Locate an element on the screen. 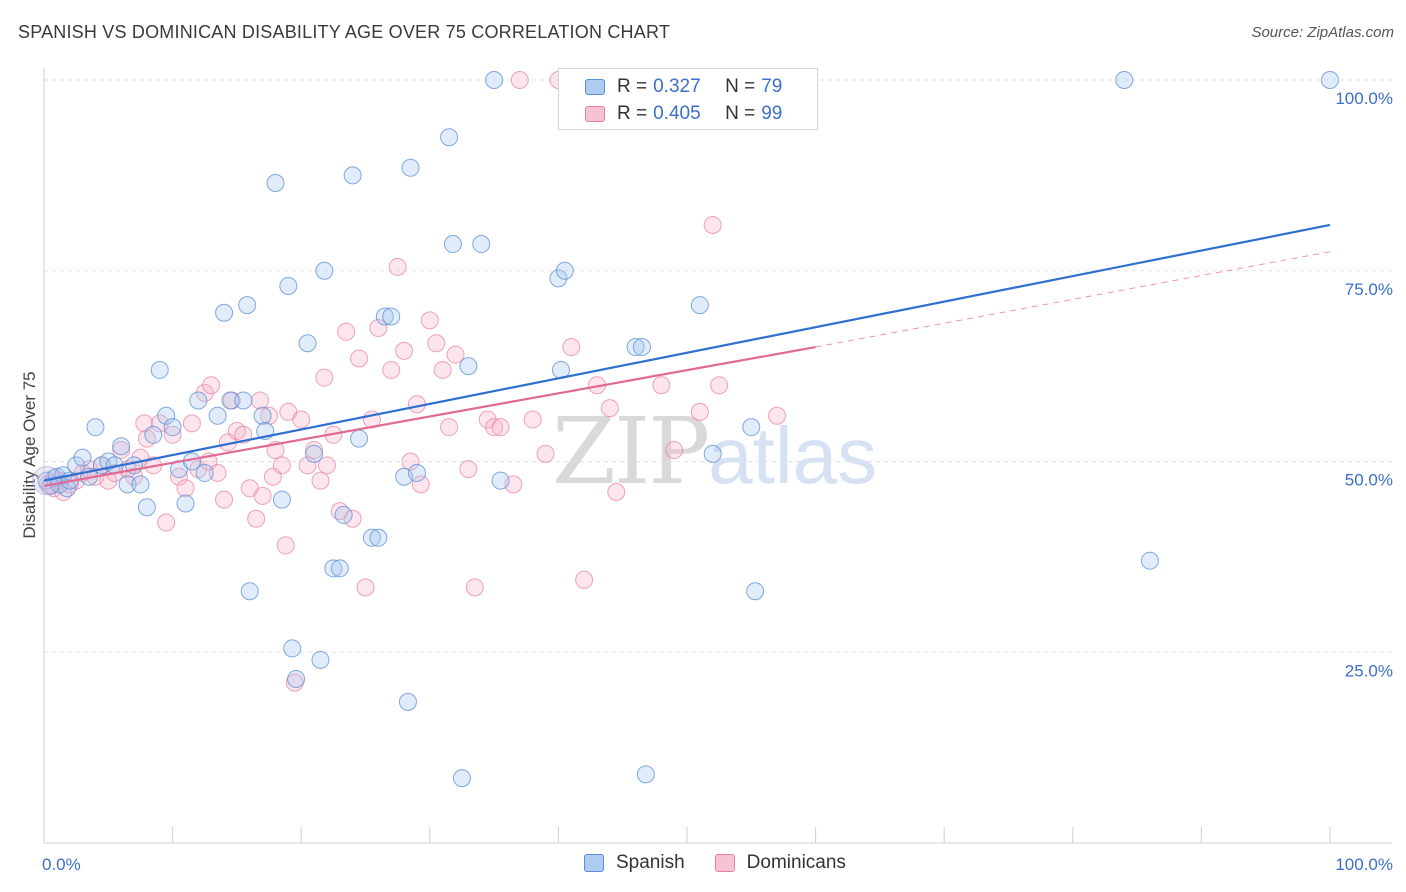 The height and width of the screenshot is (892, 1406). y-tick-label: 50.0% is located at coordinates (1369, 480).